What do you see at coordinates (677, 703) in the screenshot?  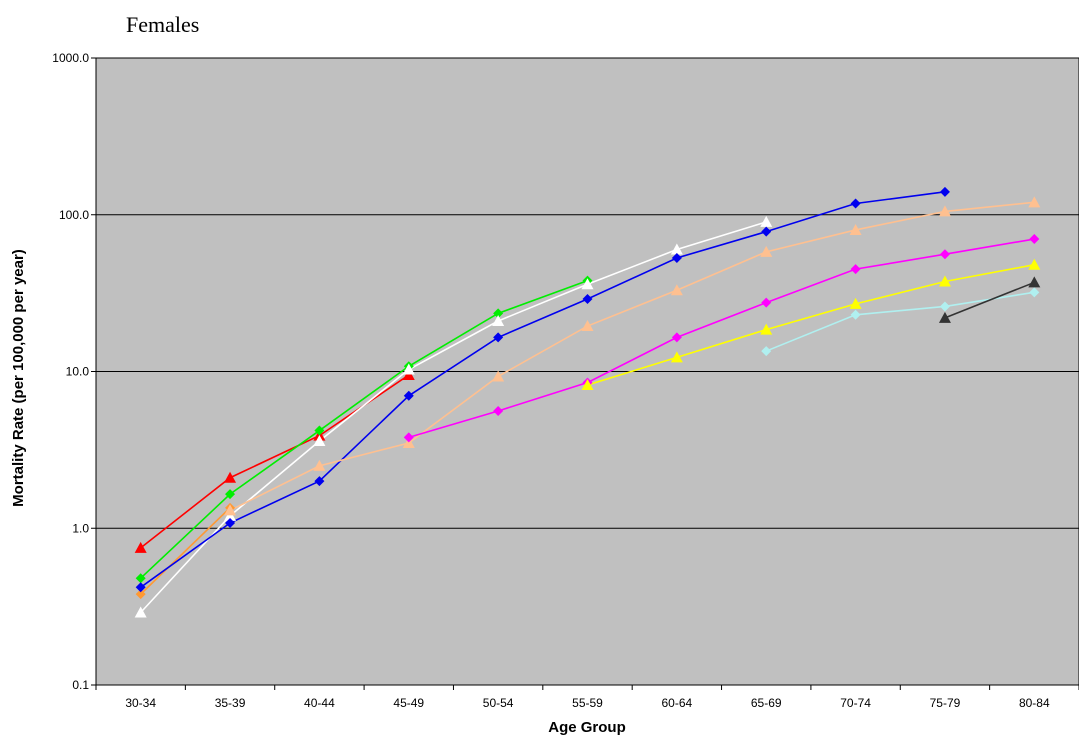 I see `x-tick-label: 60-64` at bounding box center [677, 703].